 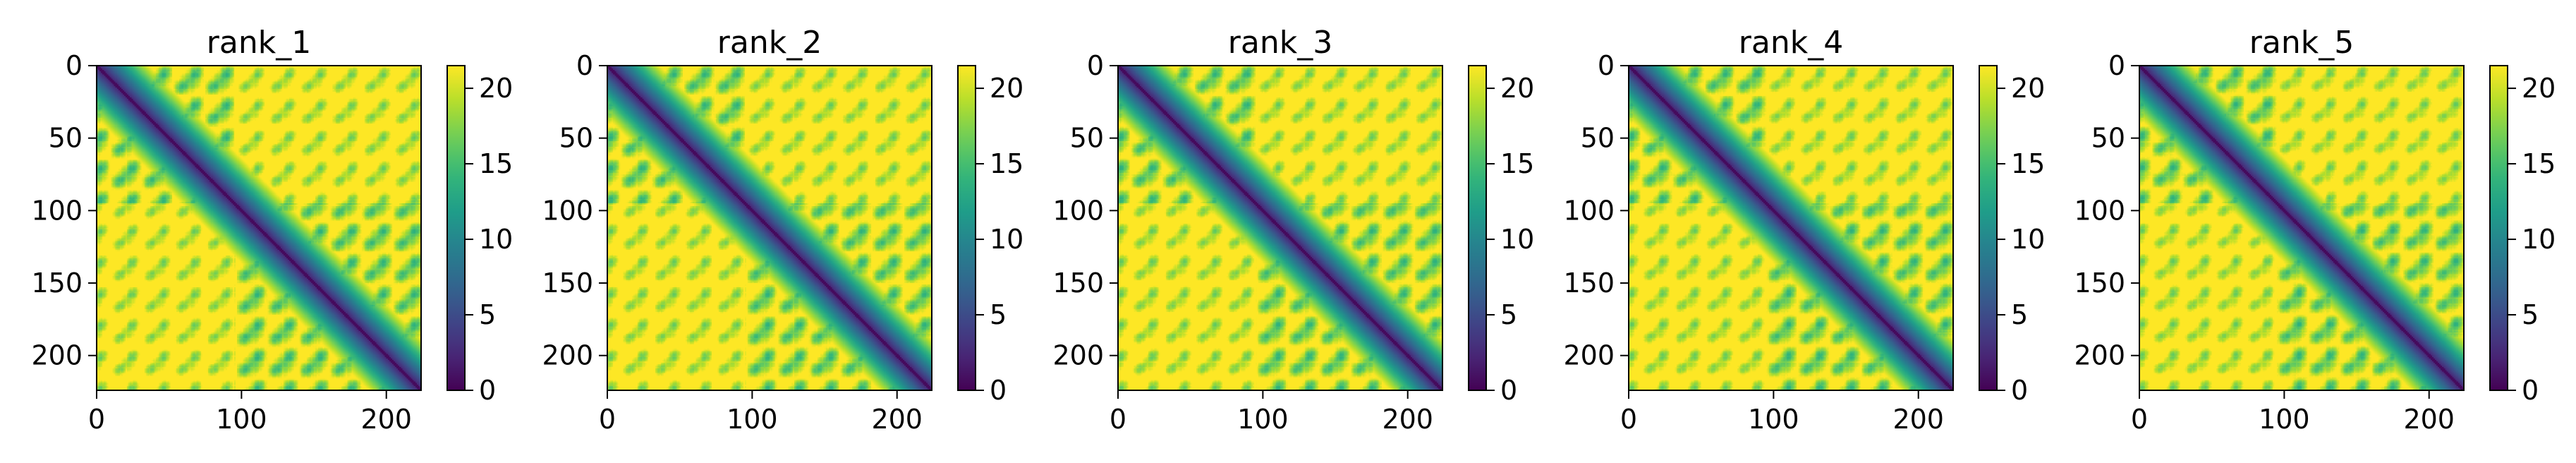 What do you see at coordinates (1791, 43) in the screenshot?
I see `panel-title: rank_4` at bounding box center [1791, 43].